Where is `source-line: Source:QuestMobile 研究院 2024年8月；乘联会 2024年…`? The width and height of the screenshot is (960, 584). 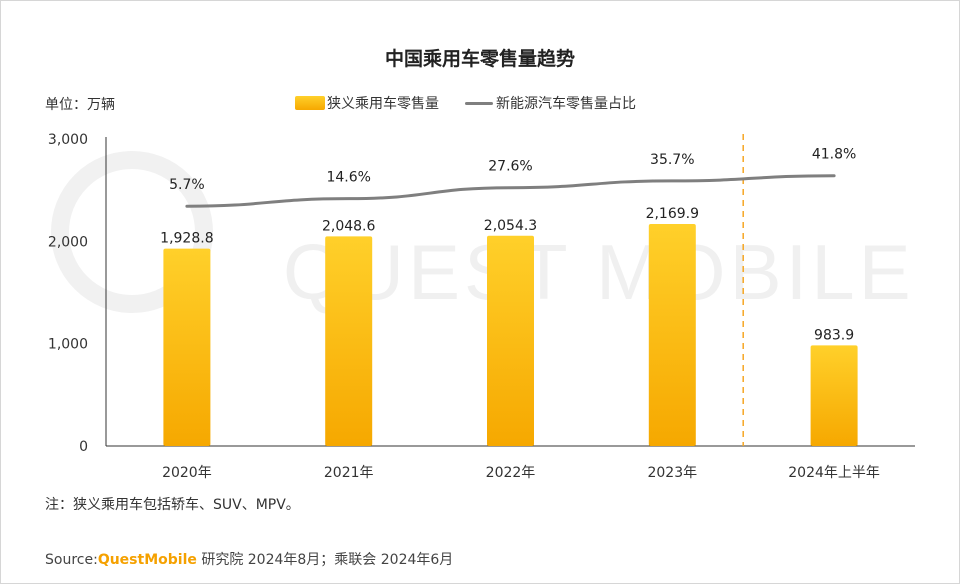
source-line: Source:QuestMobile 研究院 2024年8月；乘联会 2024年… is located at coordinates (249, 559).